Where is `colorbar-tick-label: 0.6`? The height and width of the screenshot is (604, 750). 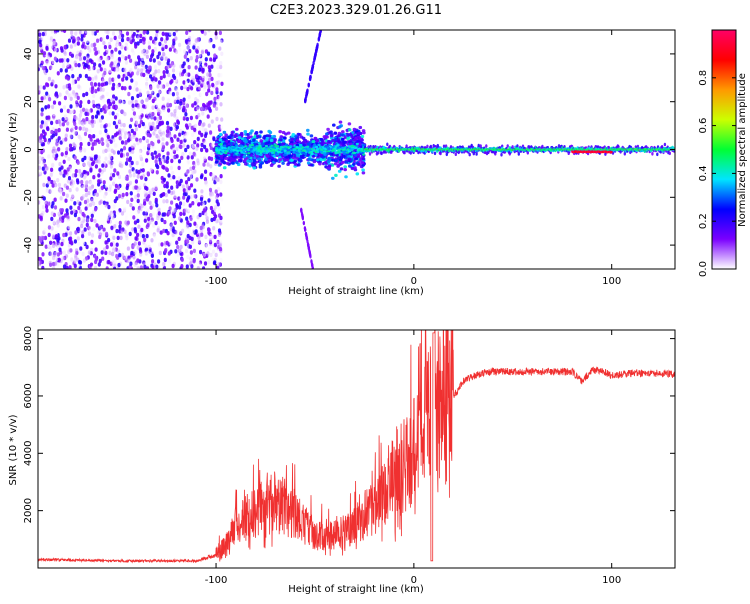 colorbar-tick-label: 0.6 is located at coordinates (703, 126).